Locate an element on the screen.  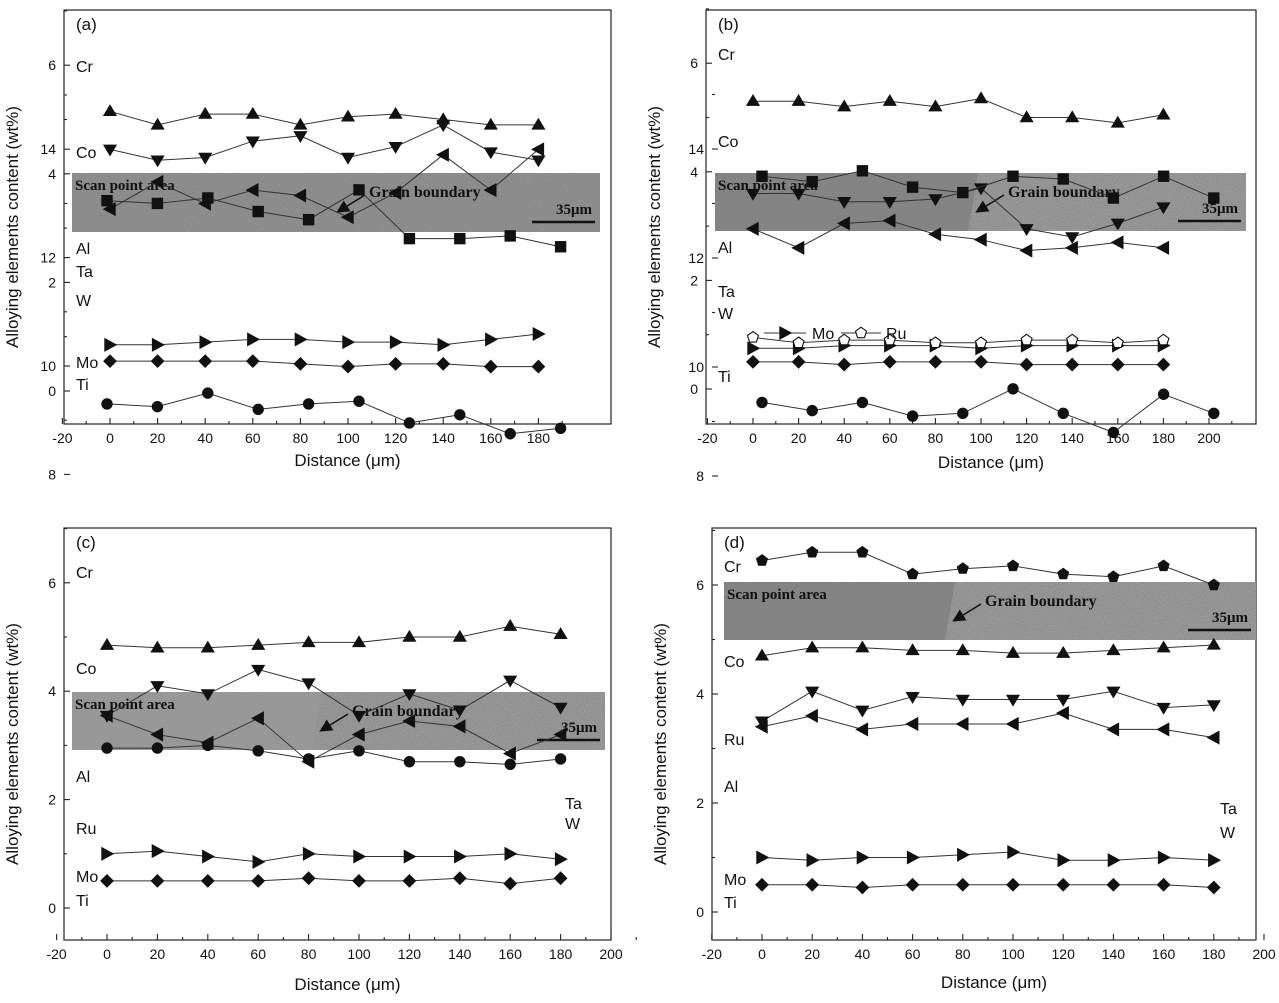
scale-bar-label: 35μm is located at coordinates (1220, 209).